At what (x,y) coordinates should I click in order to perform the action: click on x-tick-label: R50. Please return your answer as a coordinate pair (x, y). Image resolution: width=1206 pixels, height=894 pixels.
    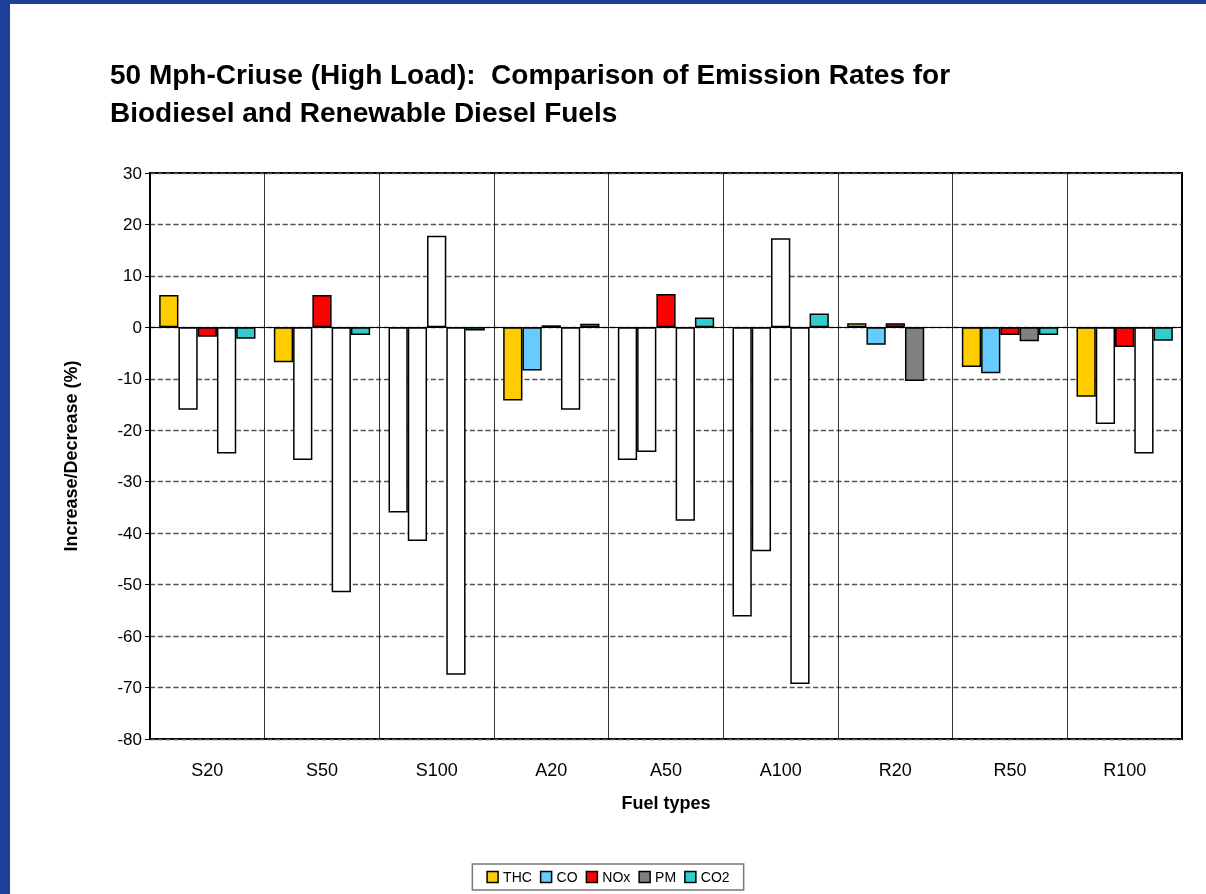
    Looking at the image, I should click on (1010, 770).